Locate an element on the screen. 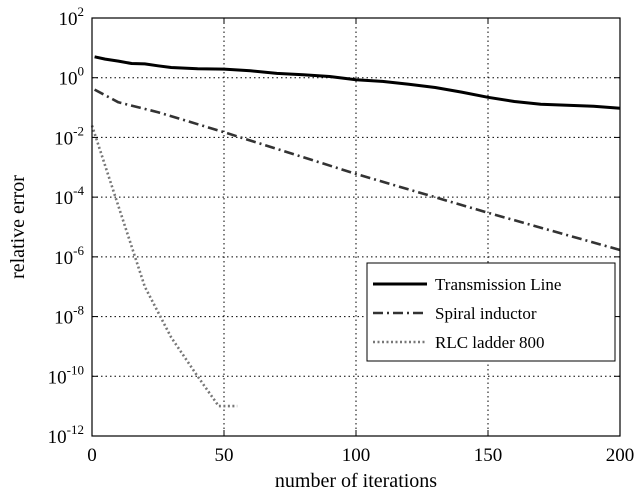 The height and width of the screenshot is (493, 639). y-tick-power: 2 is located at coordinates (81, 11).